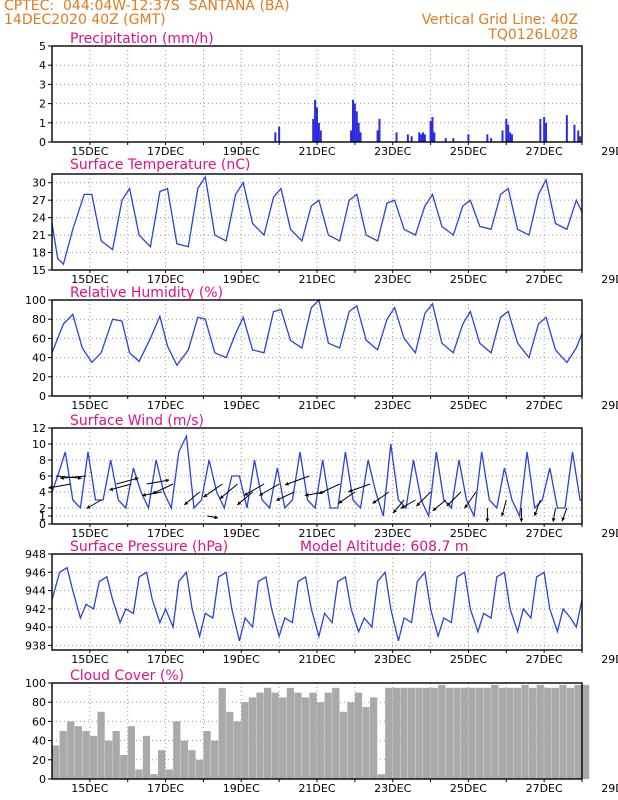  Describe the element at coordinates (316, 151) in the screenshot. I see `precip-xtick-label: 21DEC` at that location.